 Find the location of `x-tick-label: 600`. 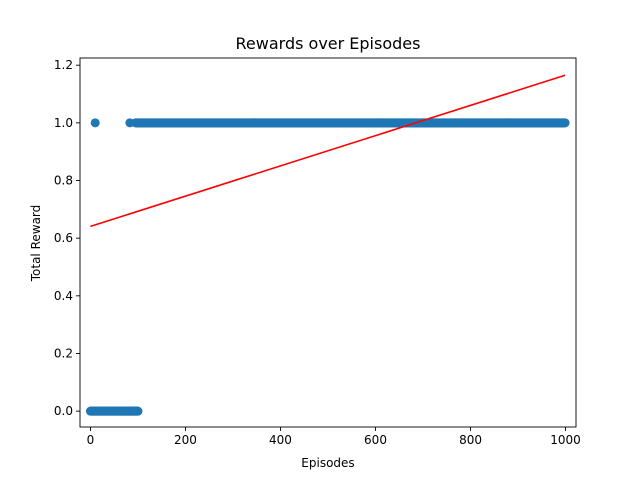

x-tick-label: 600 is located at coordinates (375, 440).